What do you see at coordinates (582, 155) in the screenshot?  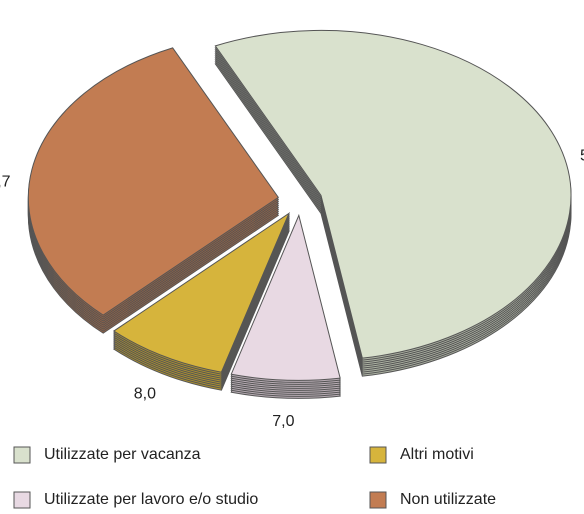 I see `data-label: 54,3` at bounding box center [582, 155].